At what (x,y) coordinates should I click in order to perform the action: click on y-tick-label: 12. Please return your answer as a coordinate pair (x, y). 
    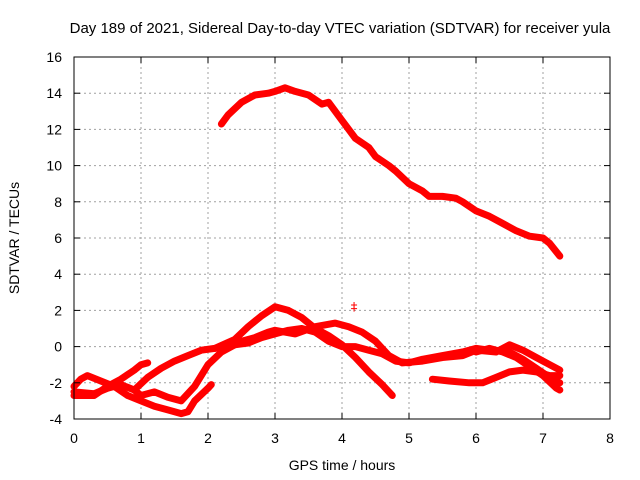
    Looking at the image, I should click on (54, 129).